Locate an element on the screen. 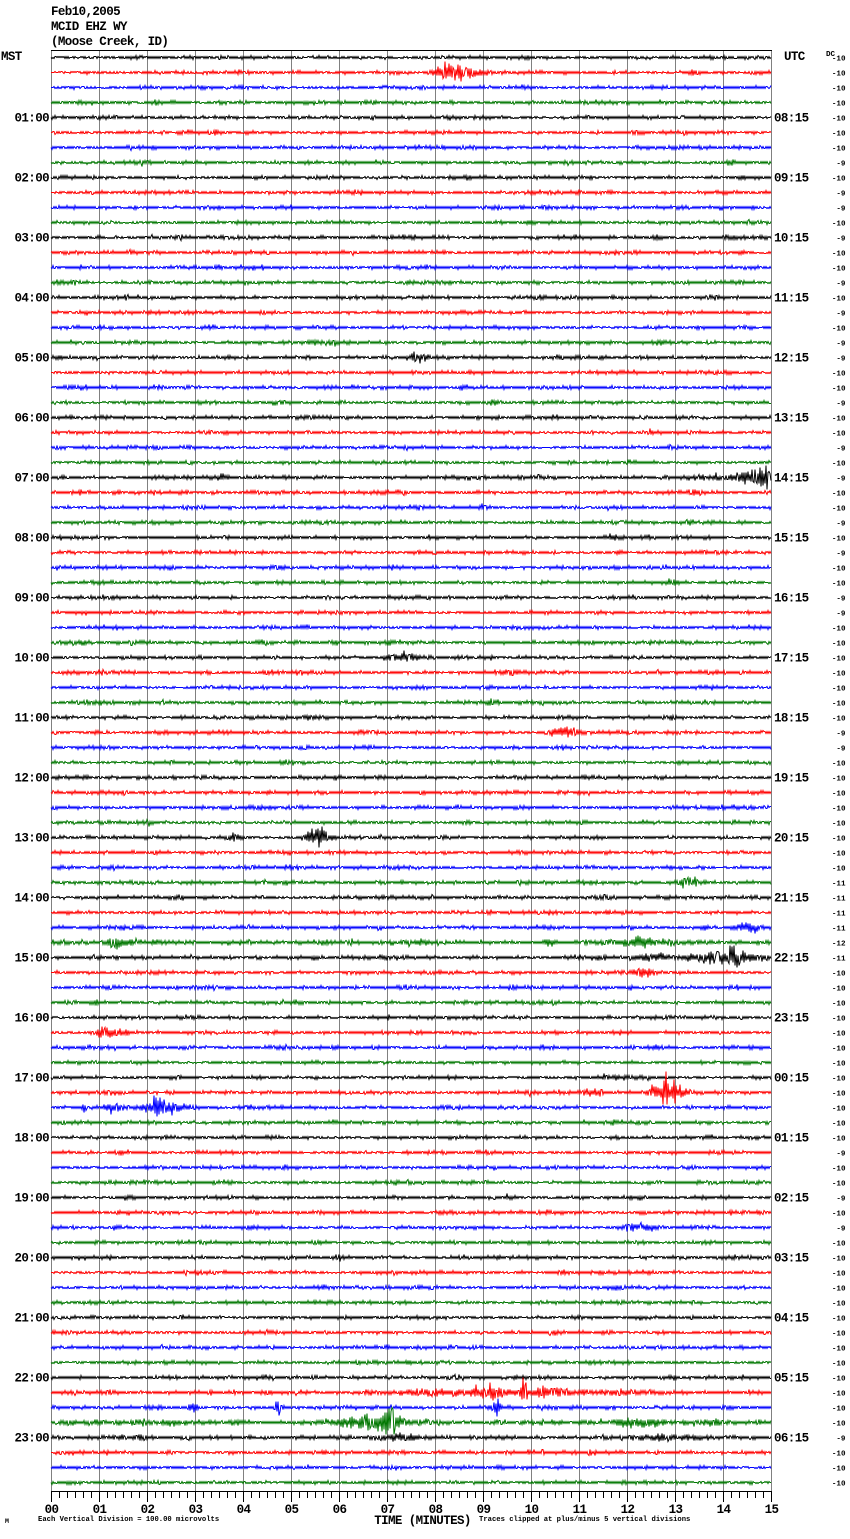 This screenshot has width=850, height=1539. svg-text: 03:15 is located at coordinates (791, 1259).